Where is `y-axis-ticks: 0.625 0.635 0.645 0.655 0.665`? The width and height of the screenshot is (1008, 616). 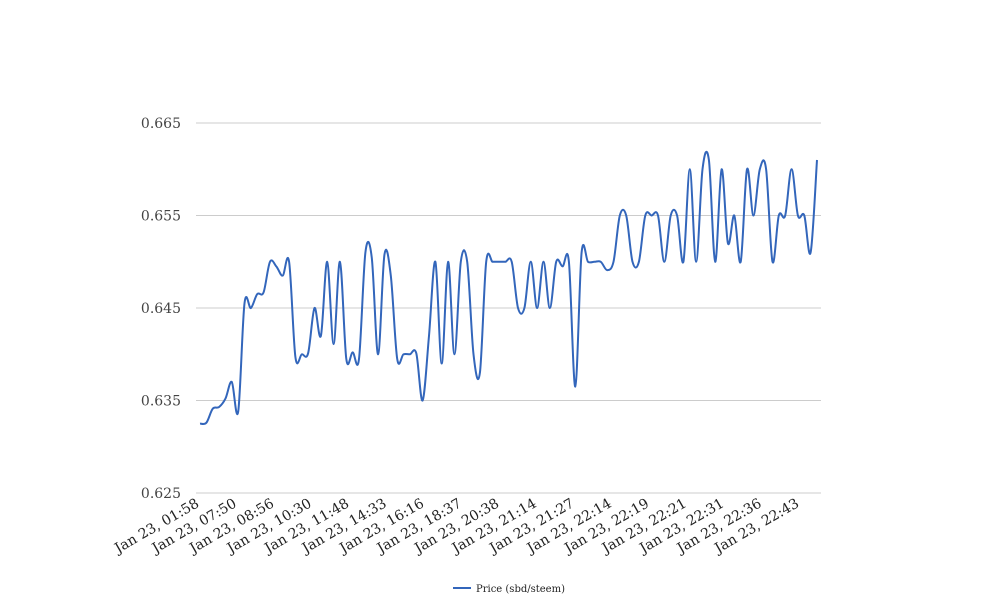
y-axis-ticks: 0.625 0.635 0.645 0.655 0.665 is located at coordinates (161, 309).